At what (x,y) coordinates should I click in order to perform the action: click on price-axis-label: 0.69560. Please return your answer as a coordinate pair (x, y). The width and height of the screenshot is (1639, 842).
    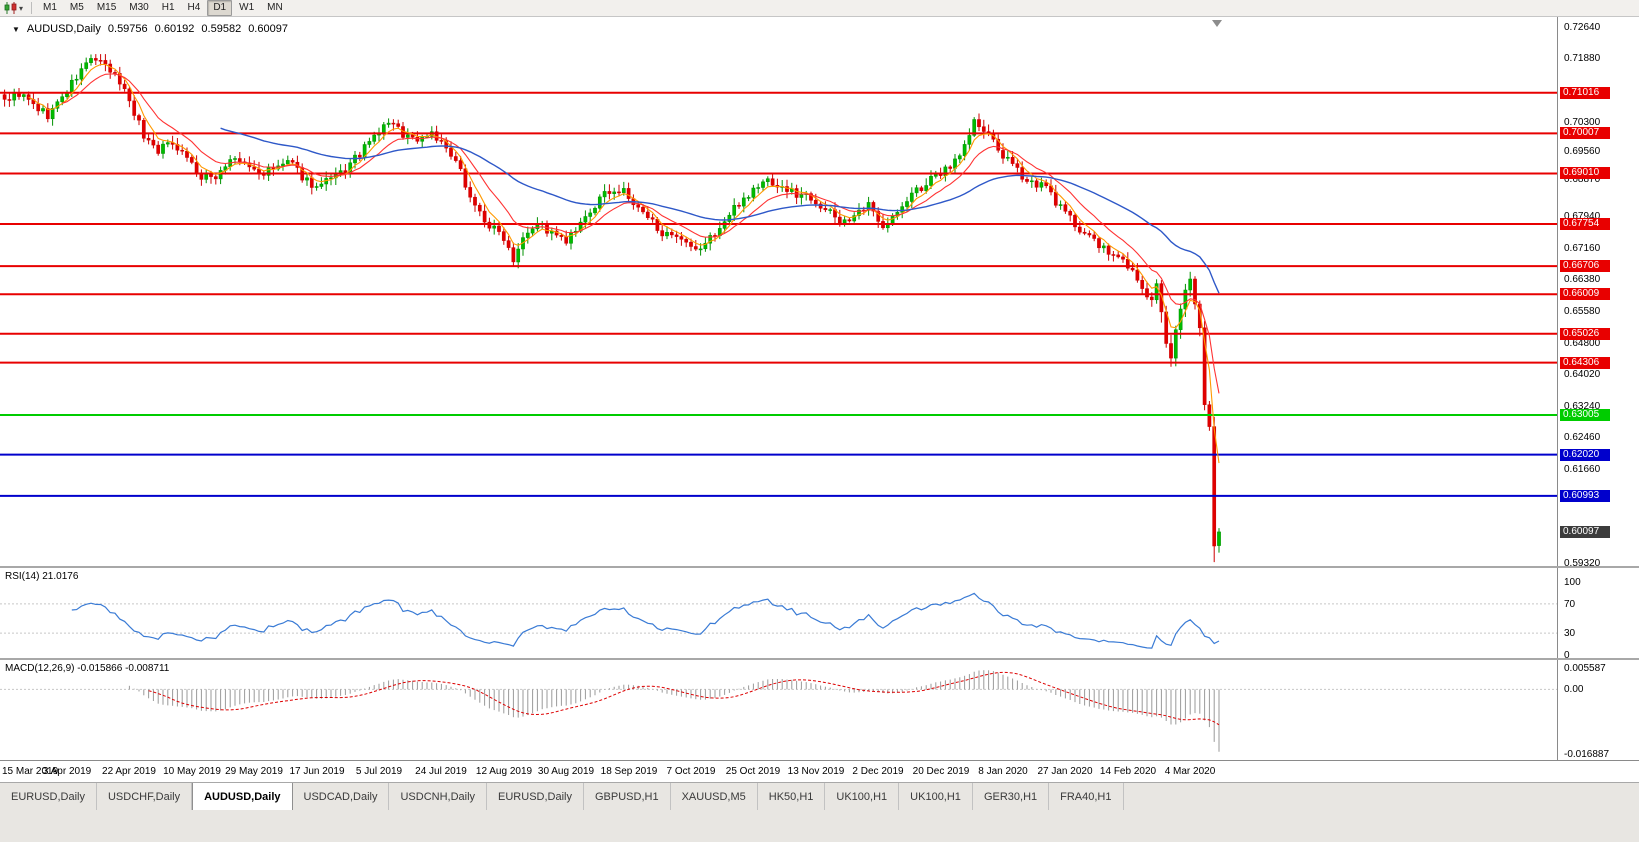
    Looking at the image, I should click on (1582, 151).